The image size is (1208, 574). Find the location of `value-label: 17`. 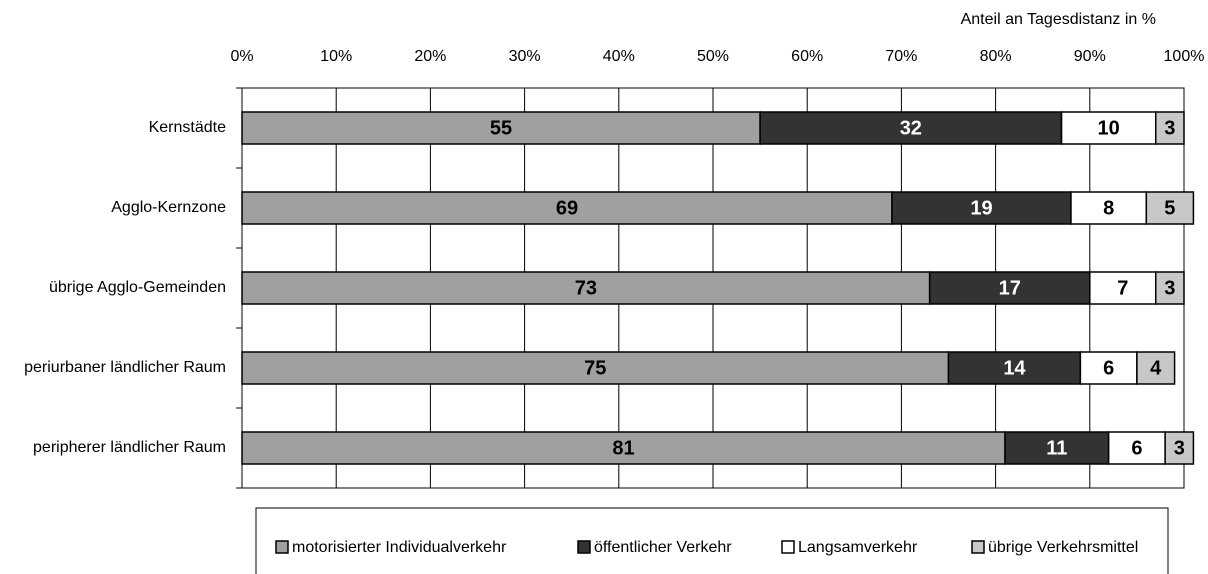

value-label: 17 is located at coordinates (1010, 288).